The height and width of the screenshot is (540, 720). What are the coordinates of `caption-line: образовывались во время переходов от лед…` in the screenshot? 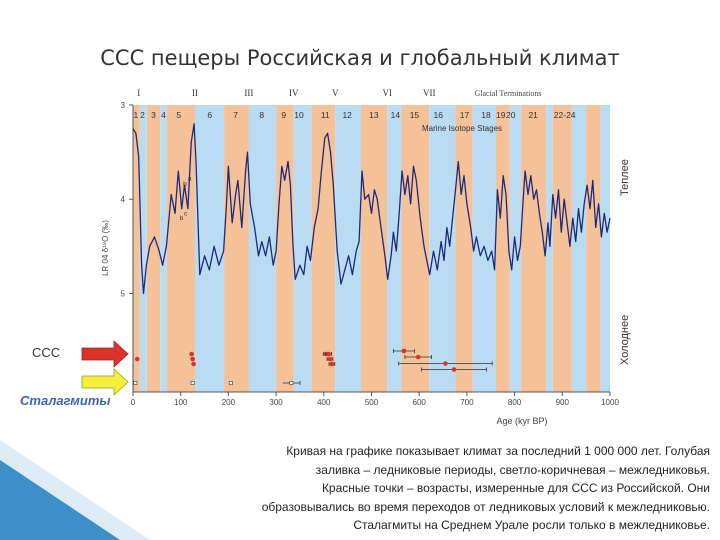 It's located at (485, 506).